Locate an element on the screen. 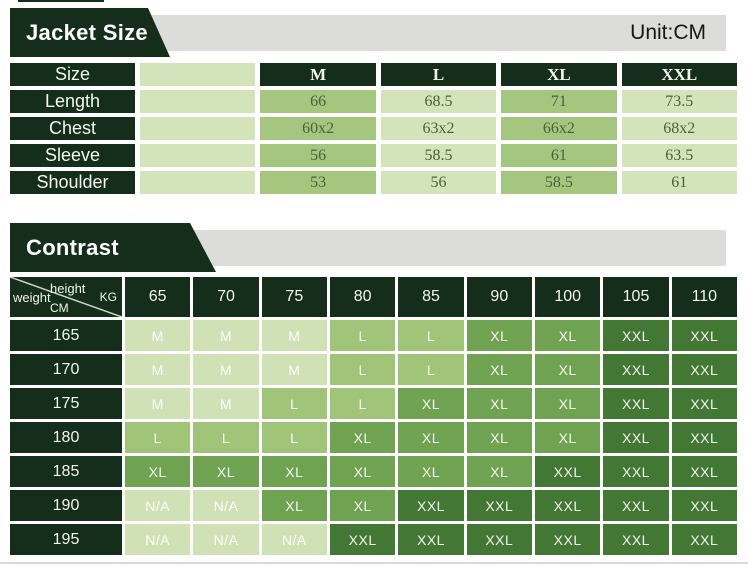 Image resolution: width=748 pixels, height=567 pixels. corner-kg-label: KG is located at coordinates (108, 297).